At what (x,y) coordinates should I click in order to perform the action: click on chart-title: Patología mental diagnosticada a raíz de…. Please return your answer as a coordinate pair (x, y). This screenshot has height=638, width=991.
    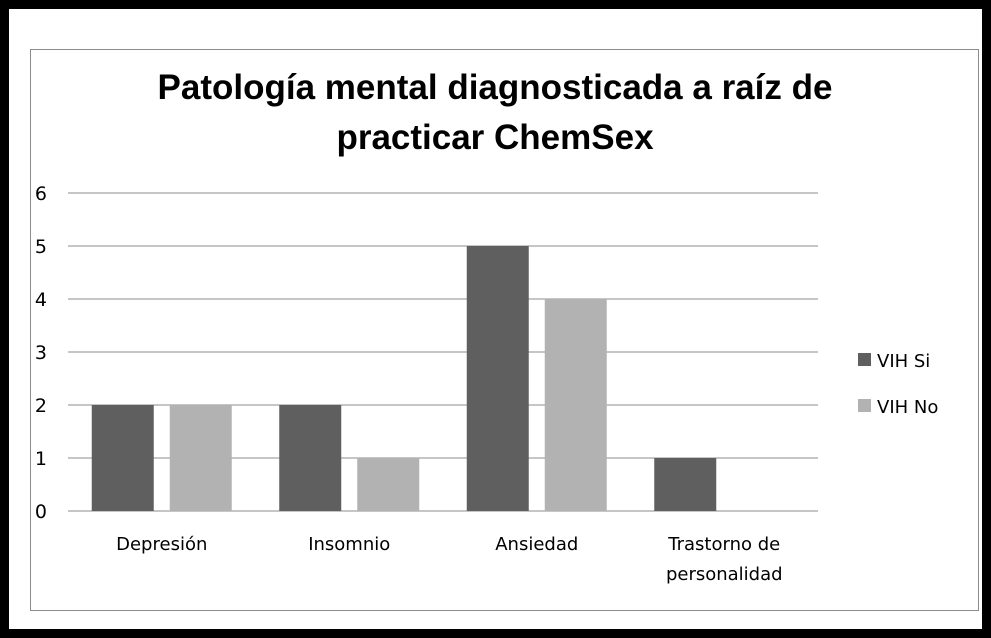
    Looking at the image, I should click on (495, 112).